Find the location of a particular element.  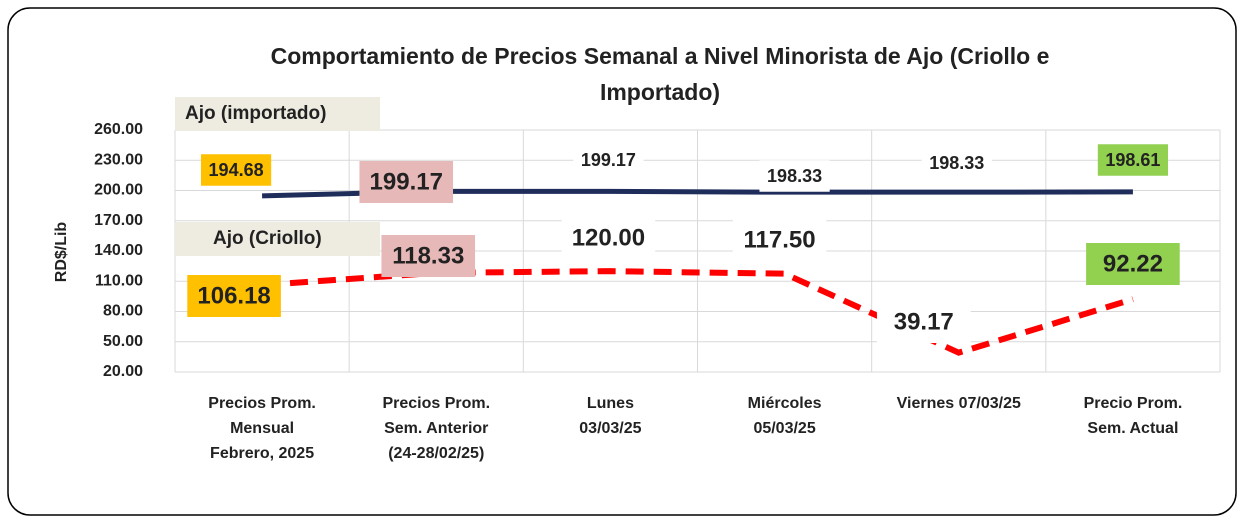

value-label: 118.33 is located at coordinates (428, 255).